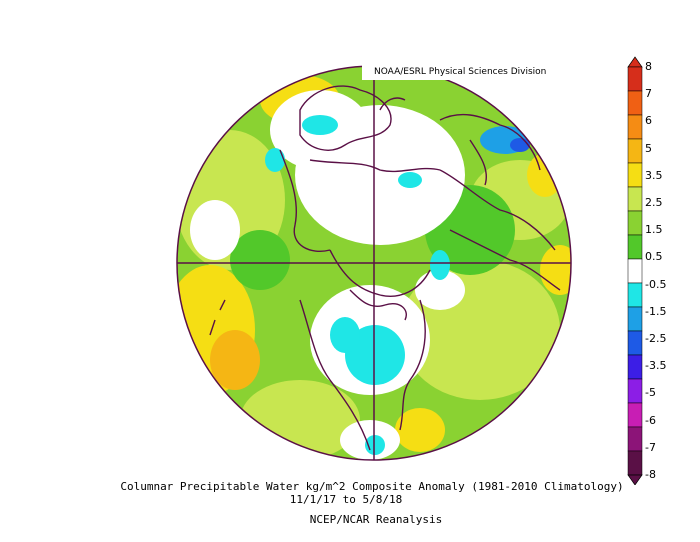 The image size is (700, 542). What do you see at coordinates (654, 230) in the screenshot?
I see `legend-tick-label: 1.5` at bounding box center [654, 230].